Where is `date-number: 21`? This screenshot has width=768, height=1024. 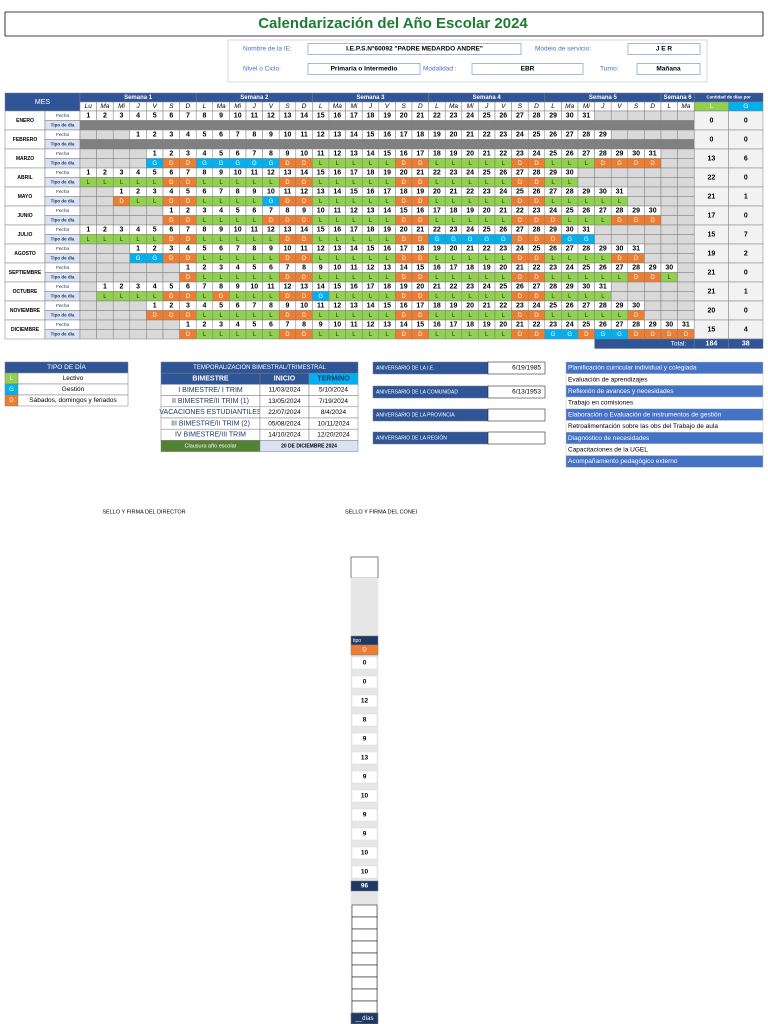 date-number: 21 is located at coordinates (420, 230).